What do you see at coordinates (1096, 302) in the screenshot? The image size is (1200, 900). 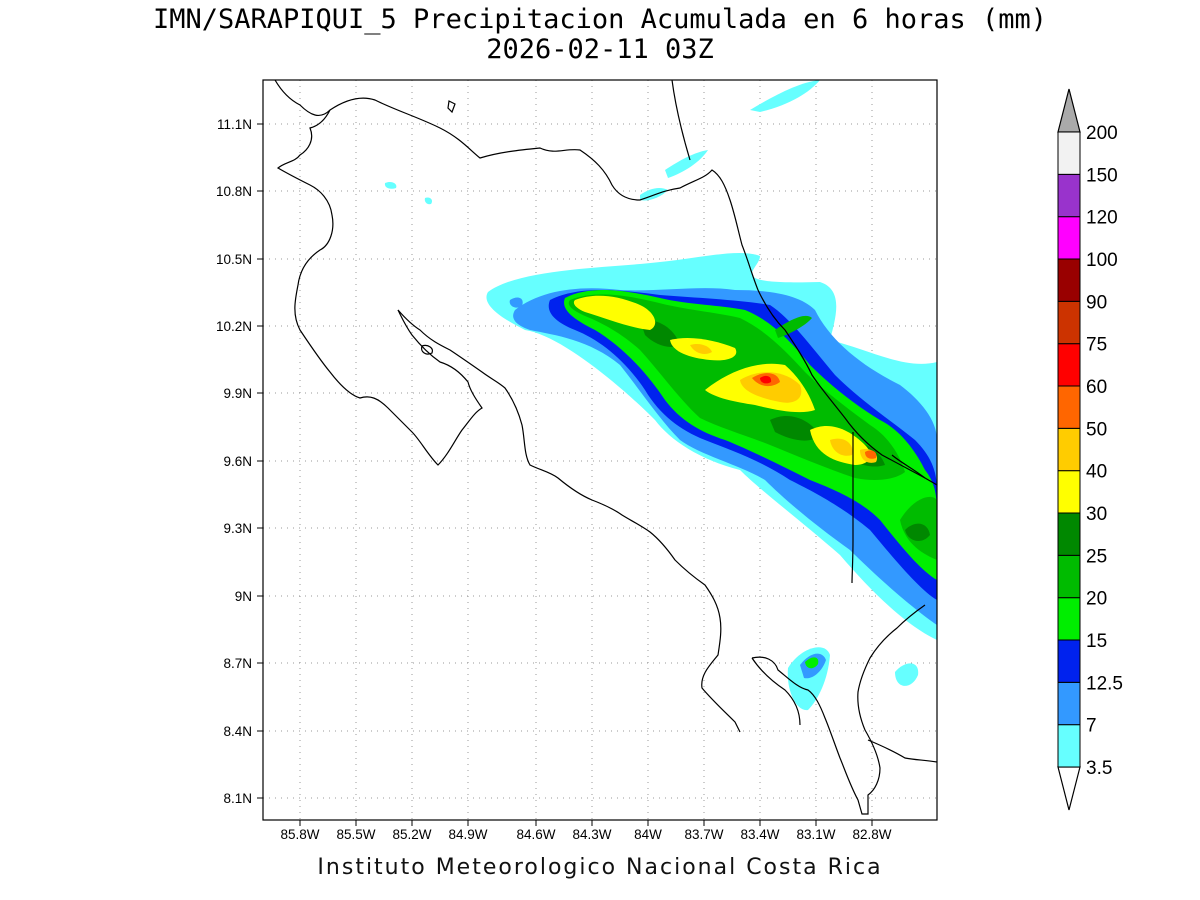 I see `colorbar-label: 90` at bounding box center [1096, 302].